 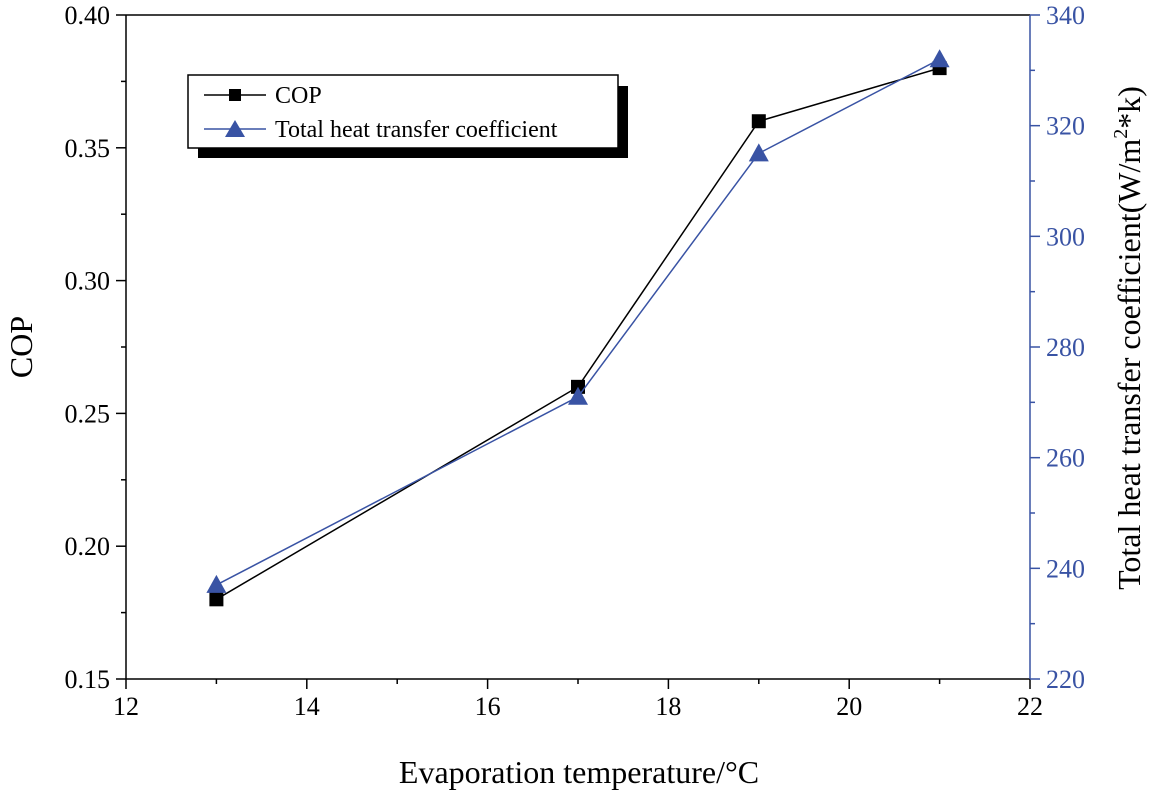 What do you see at coordinates (1065, 126) in the screenshot?
I see `y-right-tick-label: 320` at bounding box center [1065, 126].